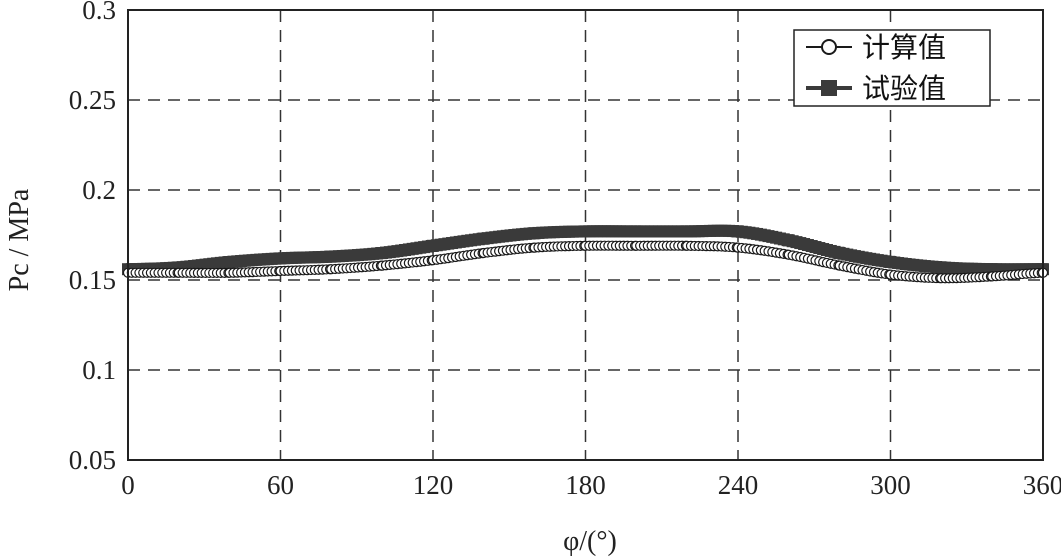 This screenshot has height=558, width=1061. I want to click on y-tick-label: 0.2, so click(99, 190).